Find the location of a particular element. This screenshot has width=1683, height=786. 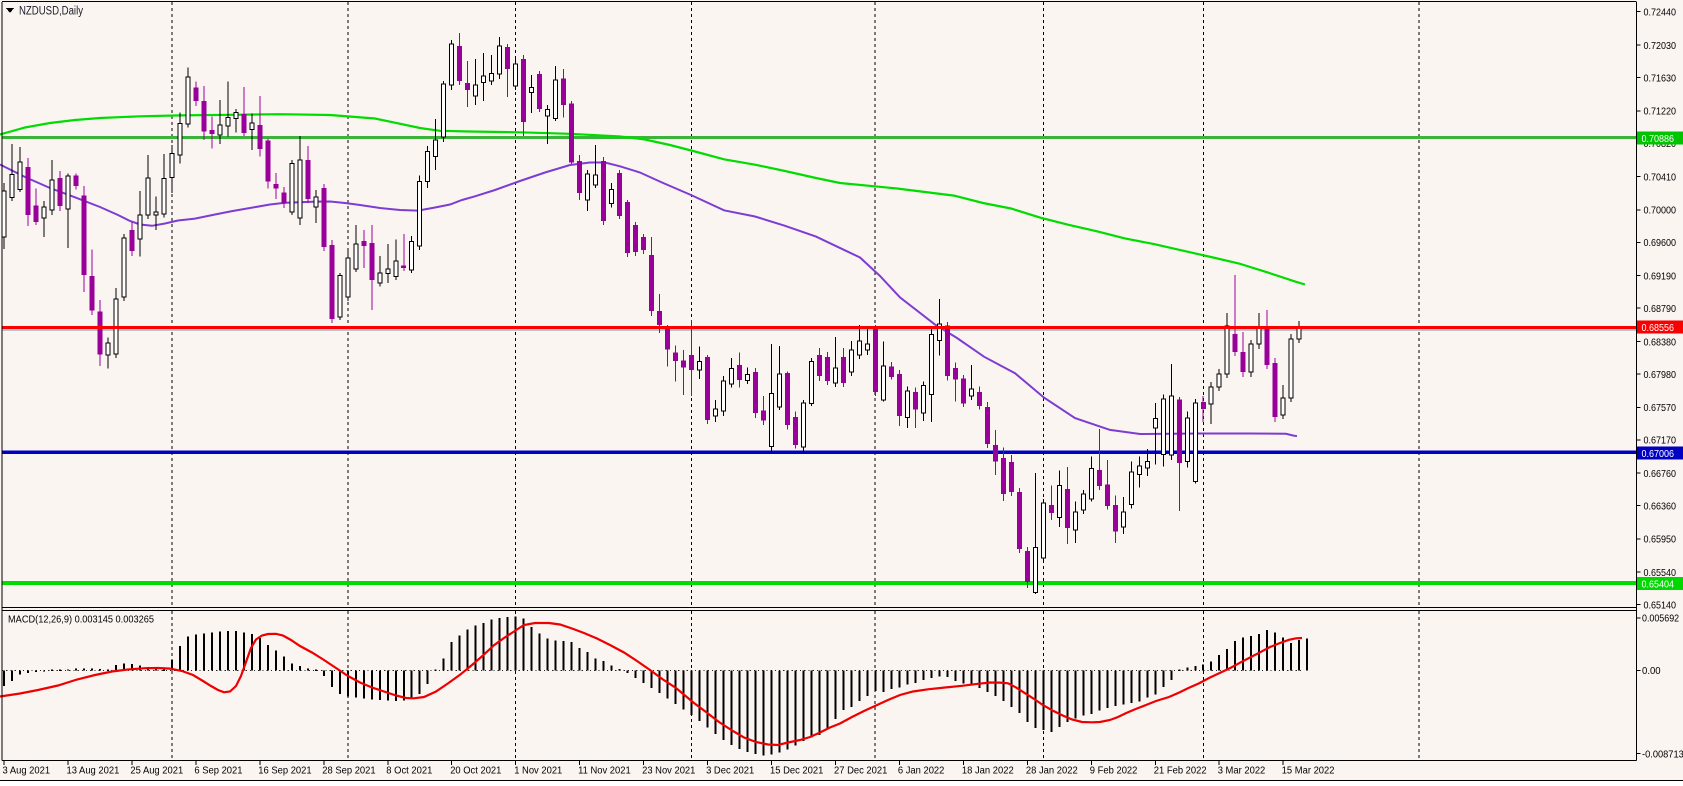

svg-text: 6 Jan 2022 is located at coordinates (921, 771).